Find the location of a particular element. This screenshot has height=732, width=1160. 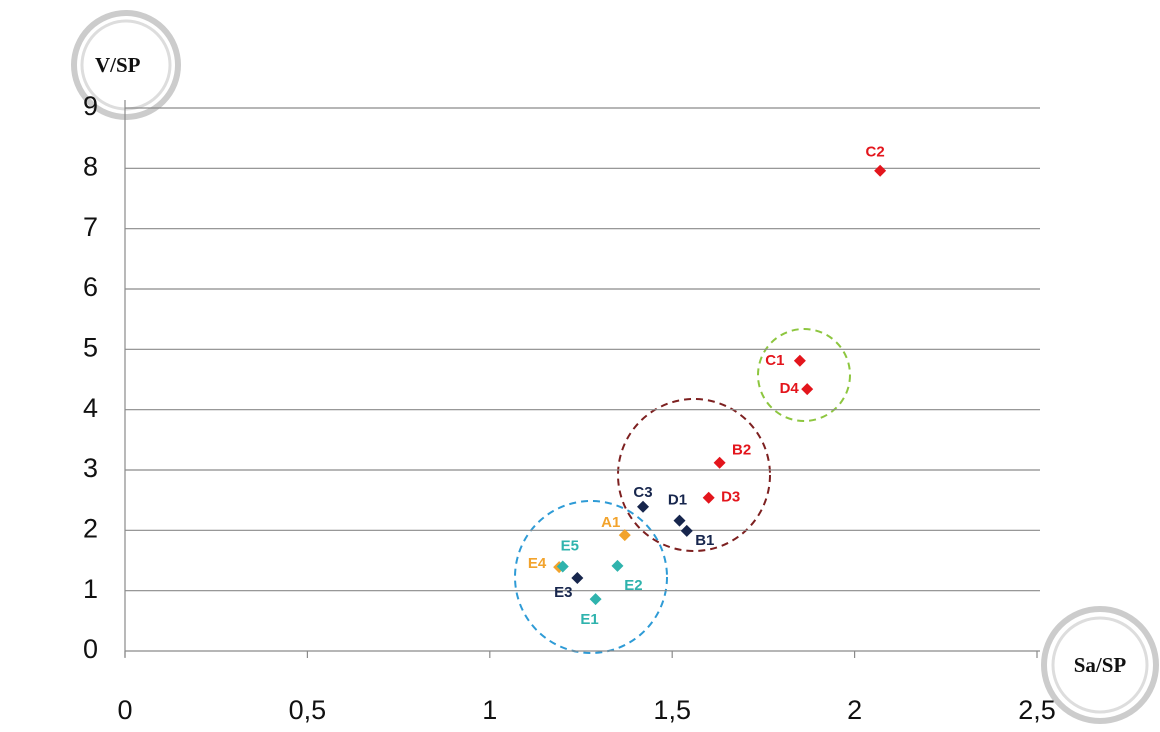

point-label: E1 is located at coordinates (589, 619).